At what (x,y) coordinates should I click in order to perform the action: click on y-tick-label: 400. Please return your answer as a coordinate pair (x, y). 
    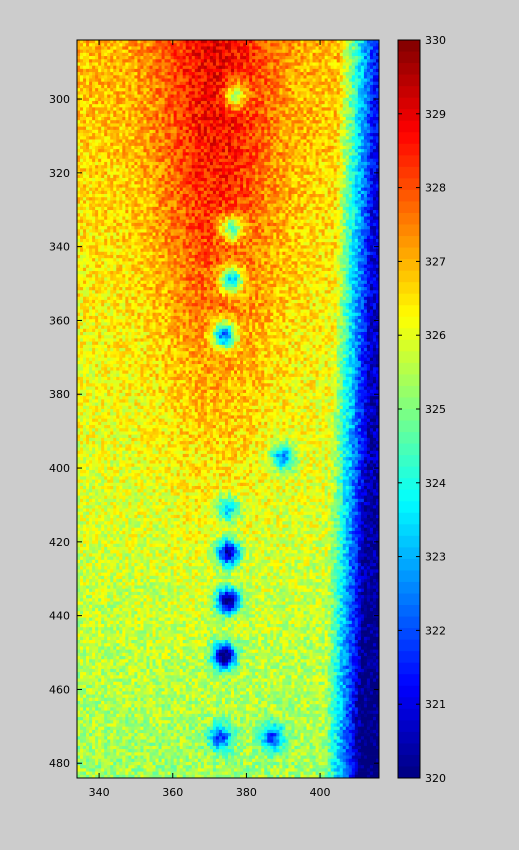
    Looking at the image, I should click on (59, 468).